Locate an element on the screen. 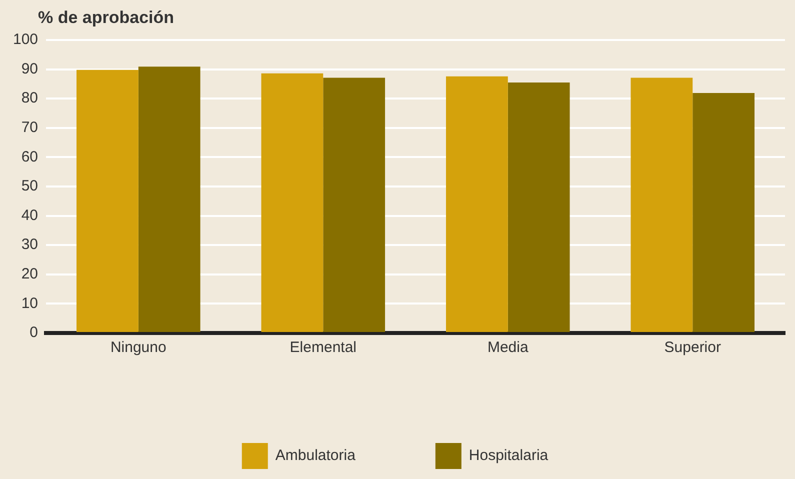 The height and width of the screenshot is (479, 795). y-tick-label: 100 is located at coordinates (25, 39).